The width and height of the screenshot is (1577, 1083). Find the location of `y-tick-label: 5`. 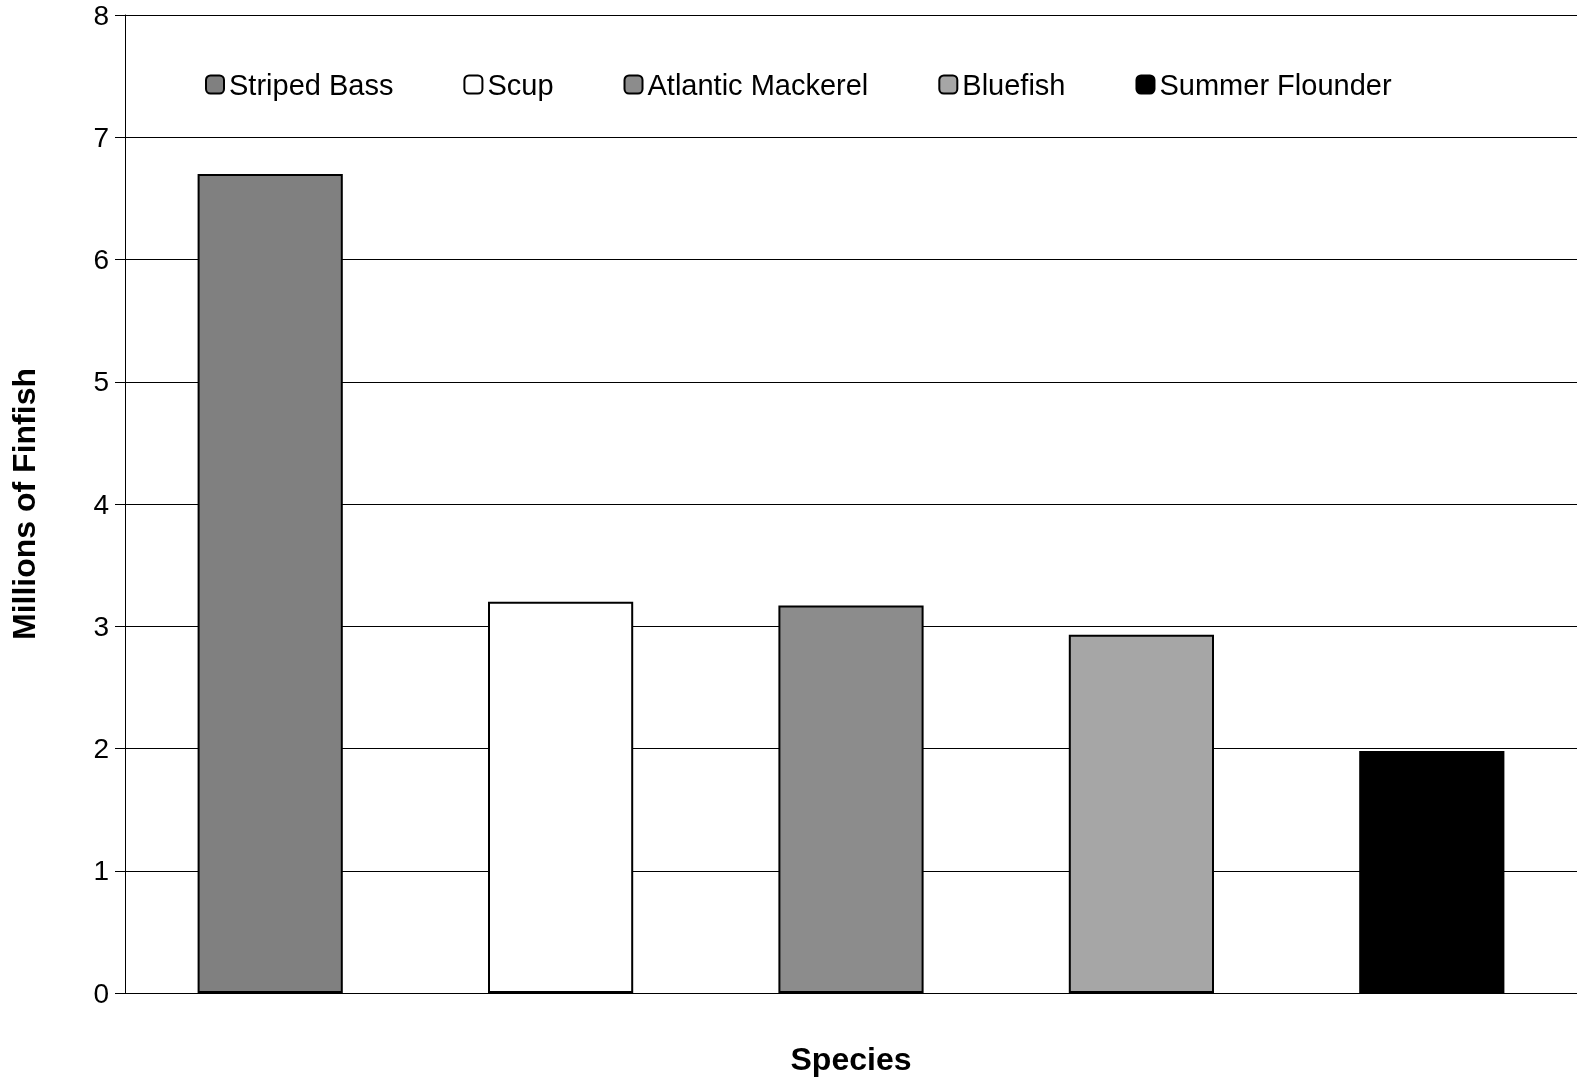

y-tick-label: 5 is located at coordinates (101, 382).